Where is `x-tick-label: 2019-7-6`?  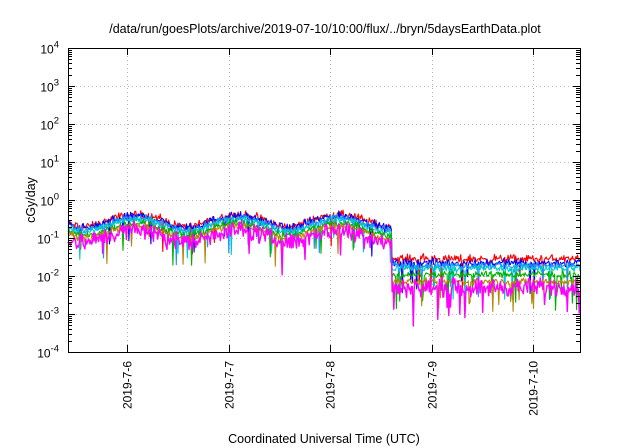
x-tick-label: 2019-7-6 is located at coordinates (128, 385).